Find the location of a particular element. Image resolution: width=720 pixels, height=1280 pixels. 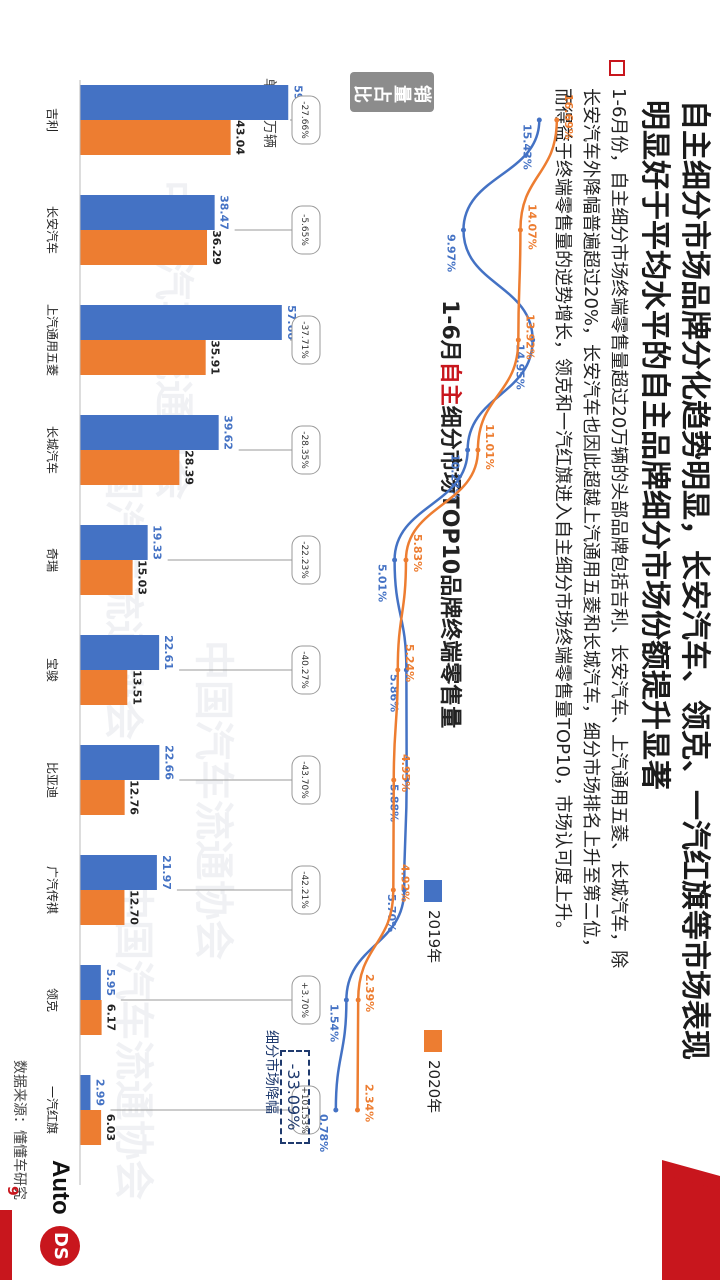

share-label: 13.92% is located at coordinates (529, 337).